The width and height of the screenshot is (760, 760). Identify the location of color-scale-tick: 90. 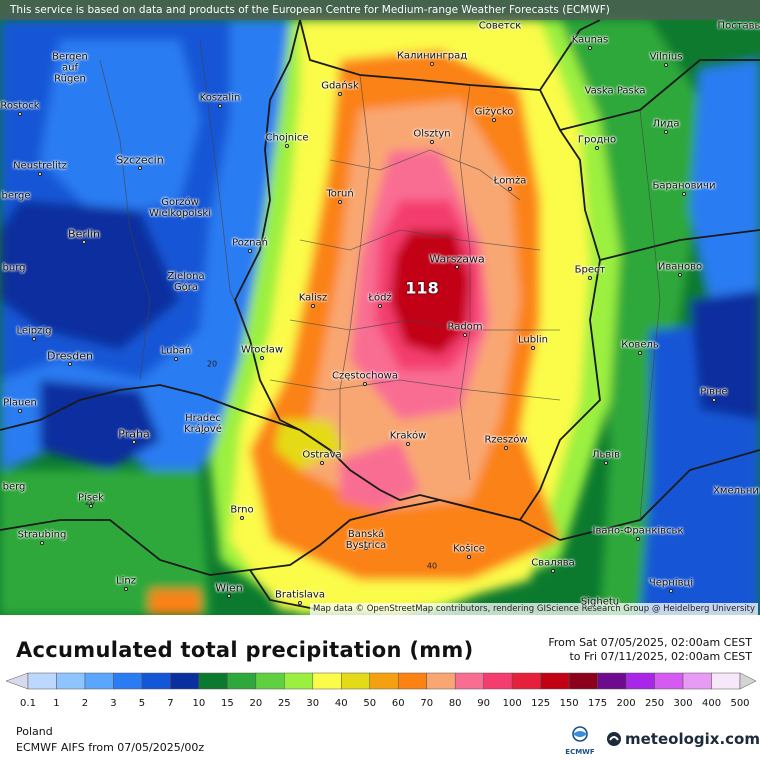
(484, 703).